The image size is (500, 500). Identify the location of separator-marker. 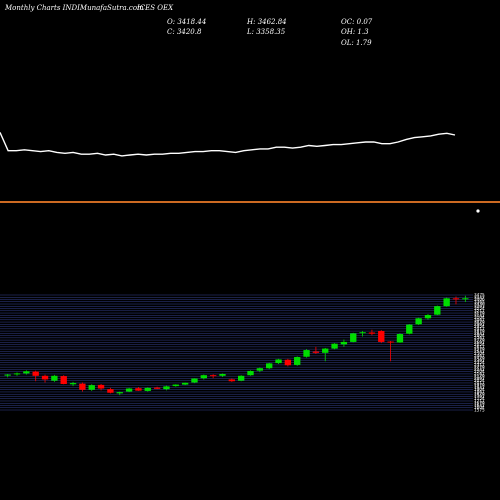
(478, 211).